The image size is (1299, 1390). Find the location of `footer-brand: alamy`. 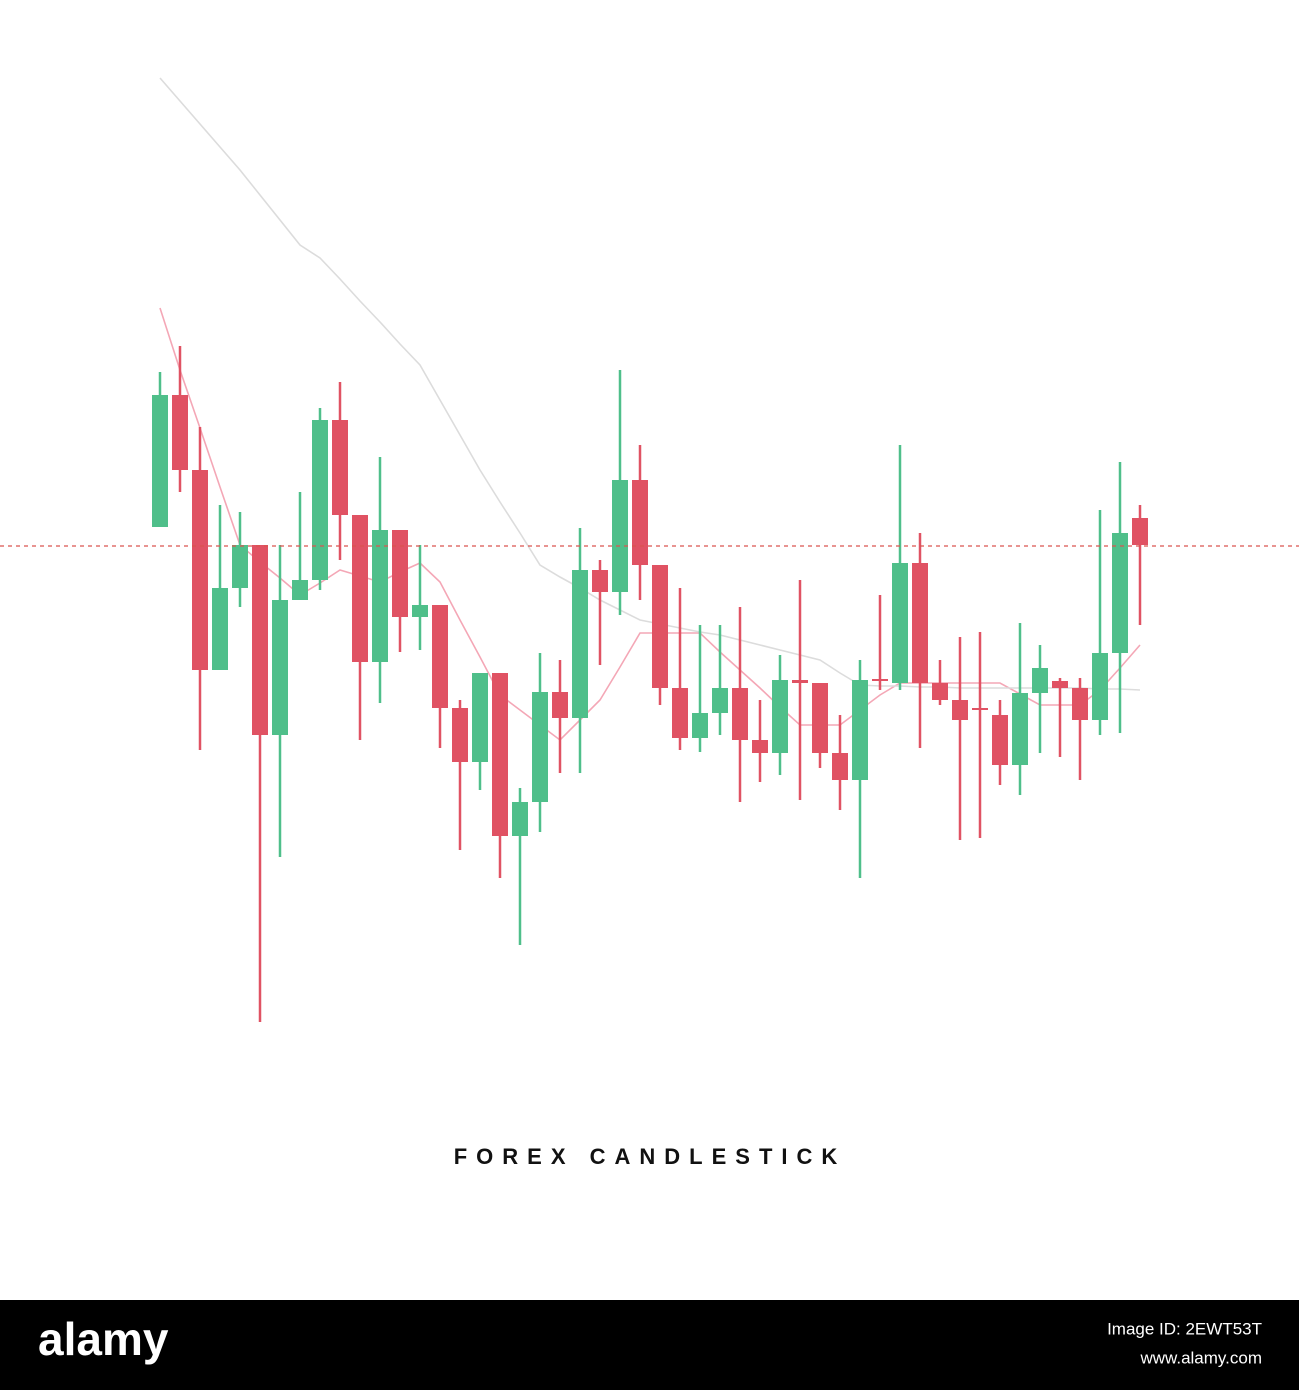

footer-brand: alamy is located at coordinates (103, 1339).